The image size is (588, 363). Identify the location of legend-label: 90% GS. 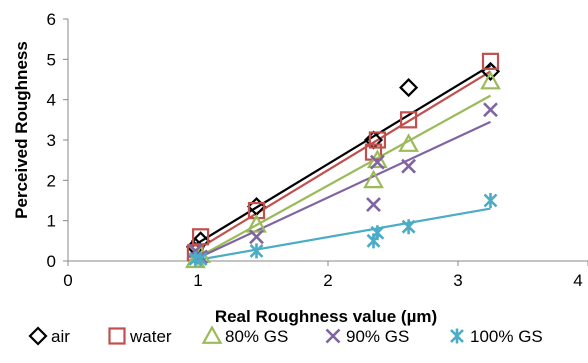
(377, 336).